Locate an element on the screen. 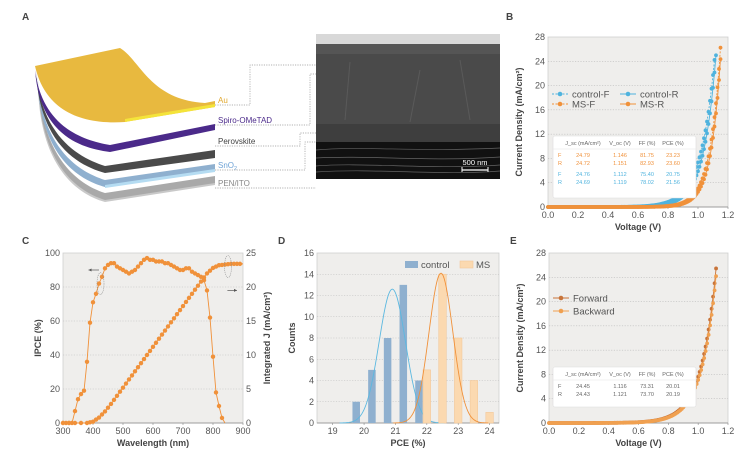 Image resolution: width=749 pixels, height=465 pixels. legend-swatch is located at coordinates (466, 264).